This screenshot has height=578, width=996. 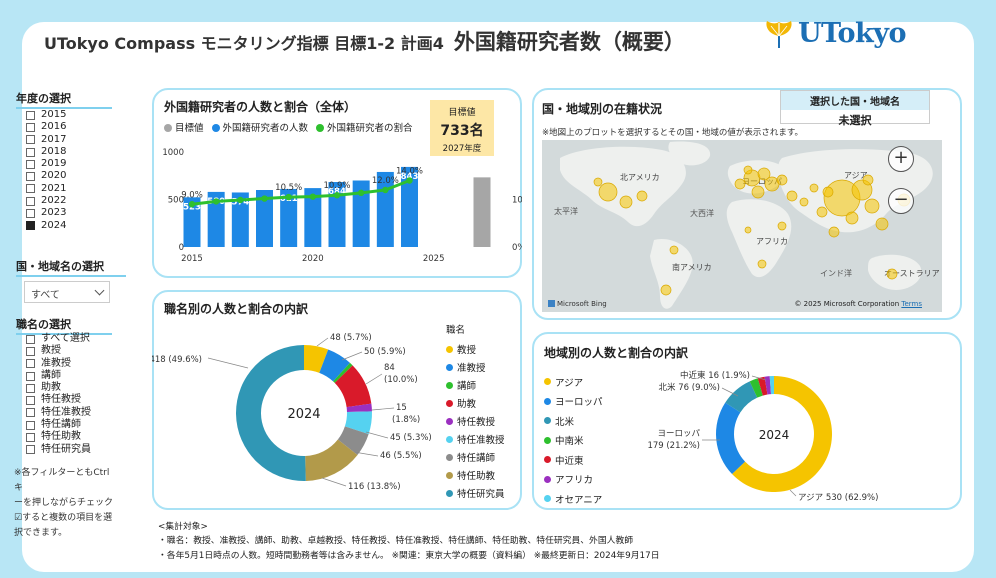 I want to click on year-checkbox-item: 2020, so click(x=46, y=176).